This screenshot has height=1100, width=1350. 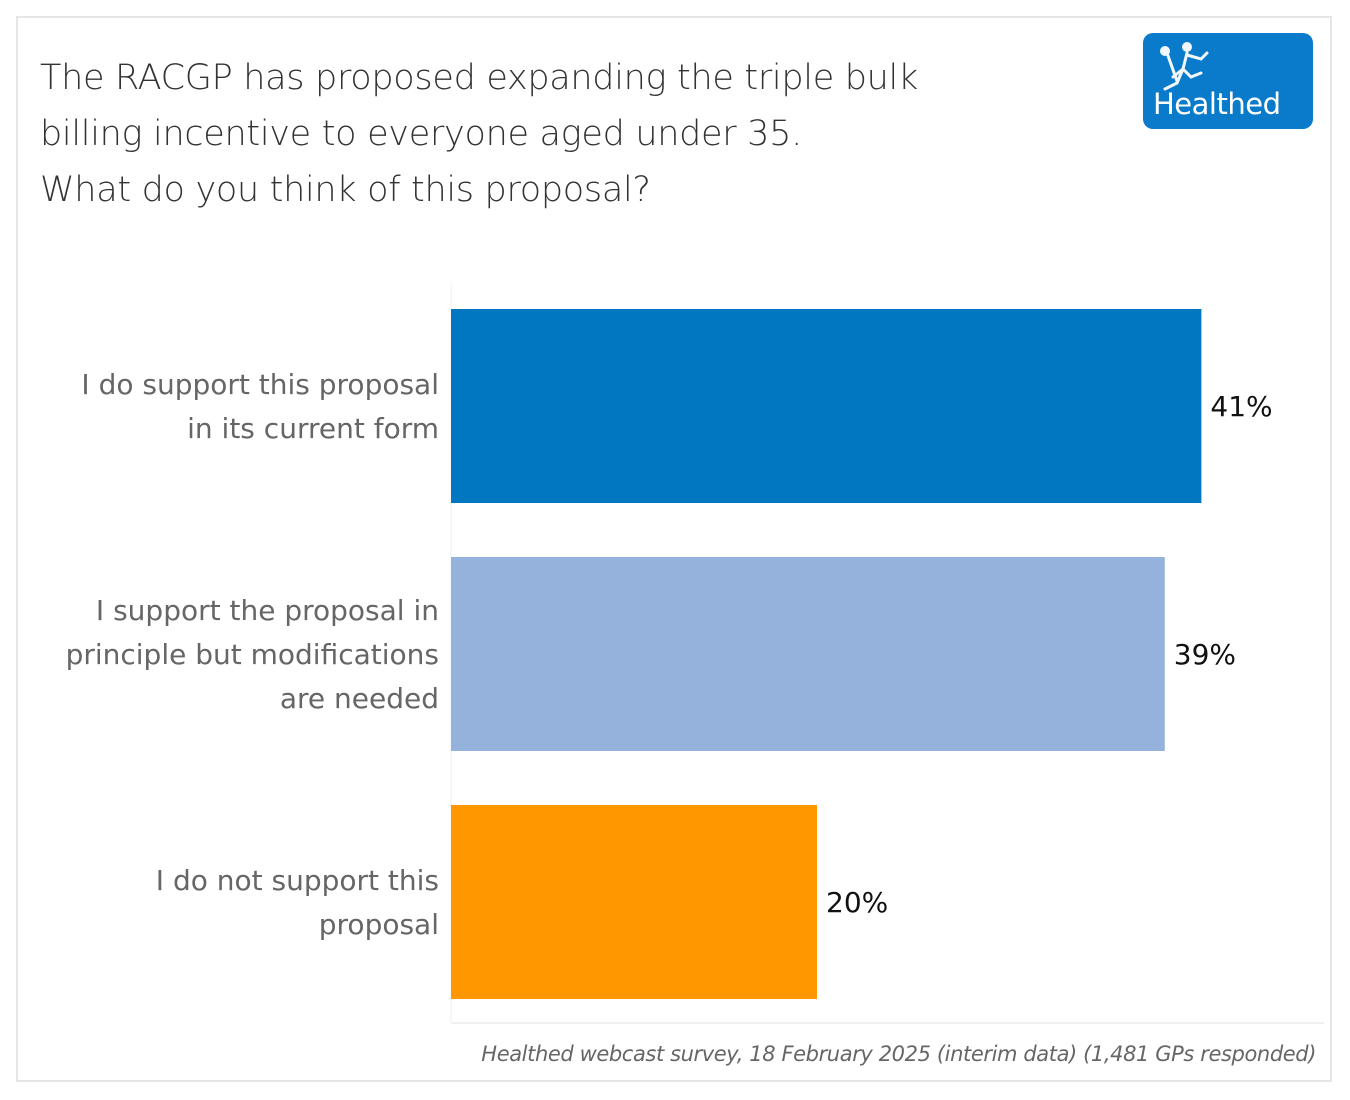 What do you see at coordinates (260, 384) in the screenshot?
I see `category-label-line: I do support this proposal` at bounding box center [260, 384].